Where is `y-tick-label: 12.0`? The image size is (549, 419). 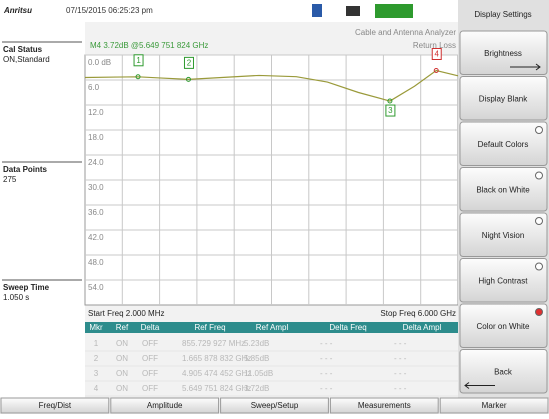
y-tick-label: 12.0 is located at coordinates (96, 112).